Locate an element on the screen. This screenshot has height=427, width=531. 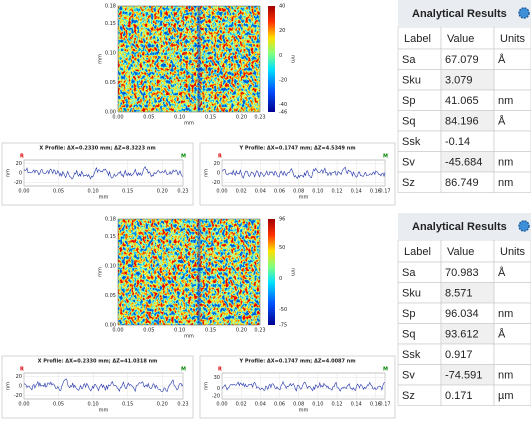
cell-text: 8.571 is located at coordinates (459, 294).